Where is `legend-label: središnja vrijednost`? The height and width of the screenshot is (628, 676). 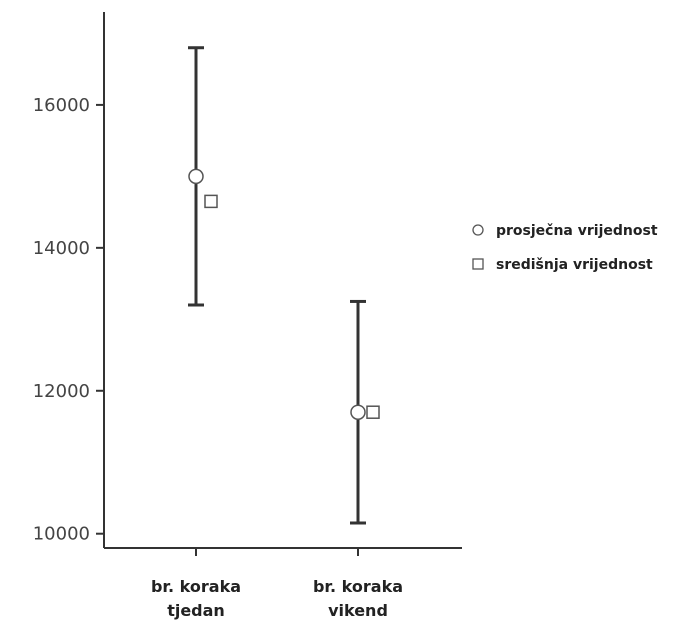
legend-label: središnja vrijednost is located at coordinates (574, 265).